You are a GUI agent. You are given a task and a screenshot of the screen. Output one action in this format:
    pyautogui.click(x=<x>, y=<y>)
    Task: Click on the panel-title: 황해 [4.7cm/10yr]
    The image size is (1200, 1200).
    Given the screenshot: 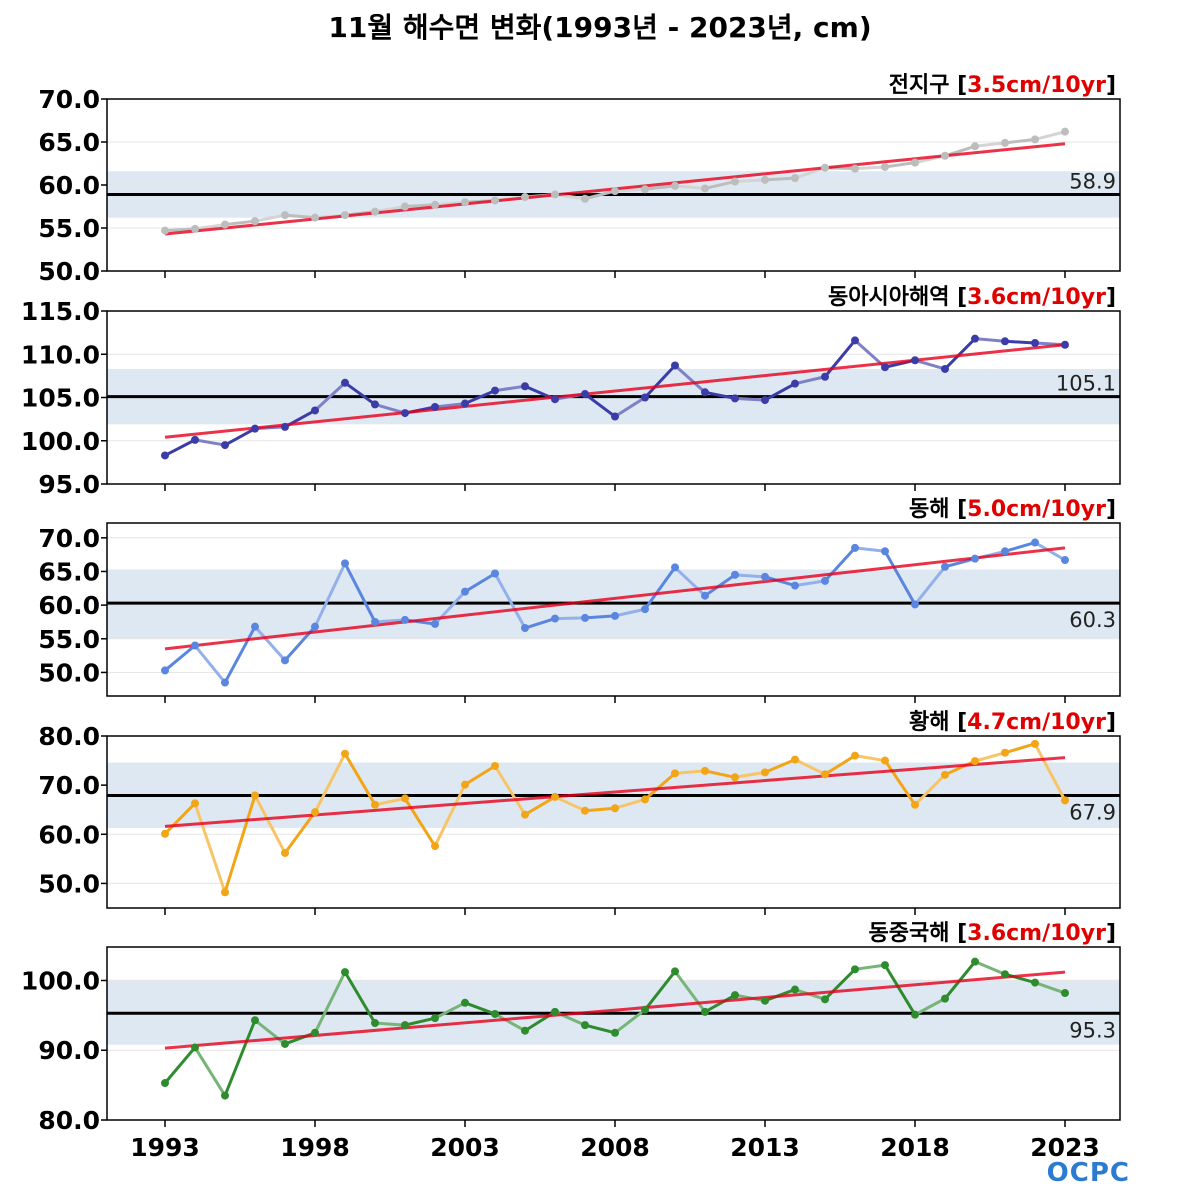 What is the action you would take?
    pyautogui.click(x=1012, y=722)
    